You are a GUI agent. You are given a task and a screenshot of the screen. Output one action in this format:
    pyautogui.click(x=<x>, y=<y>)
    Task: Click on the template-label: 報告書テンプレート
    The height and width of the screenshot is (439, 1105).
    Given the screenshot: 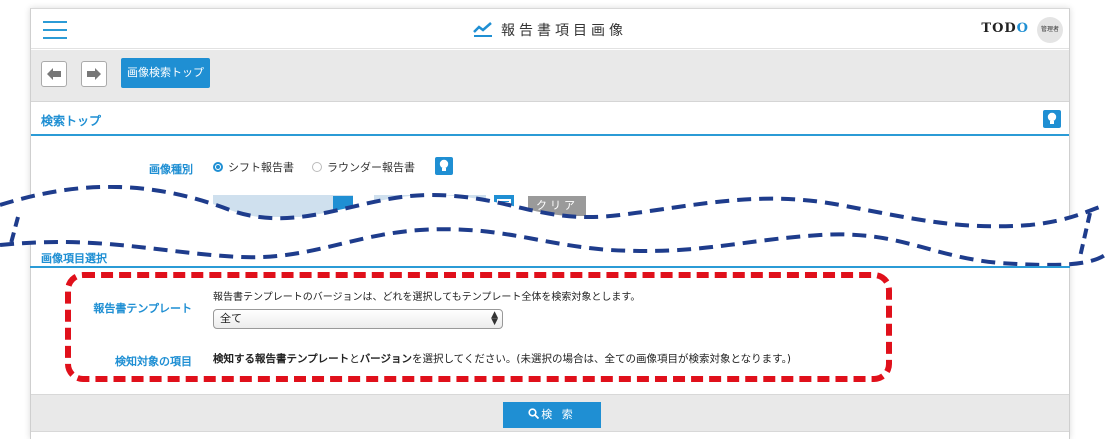 What is the action you would take?
    pyautogui.click(x=142, y=308)
    